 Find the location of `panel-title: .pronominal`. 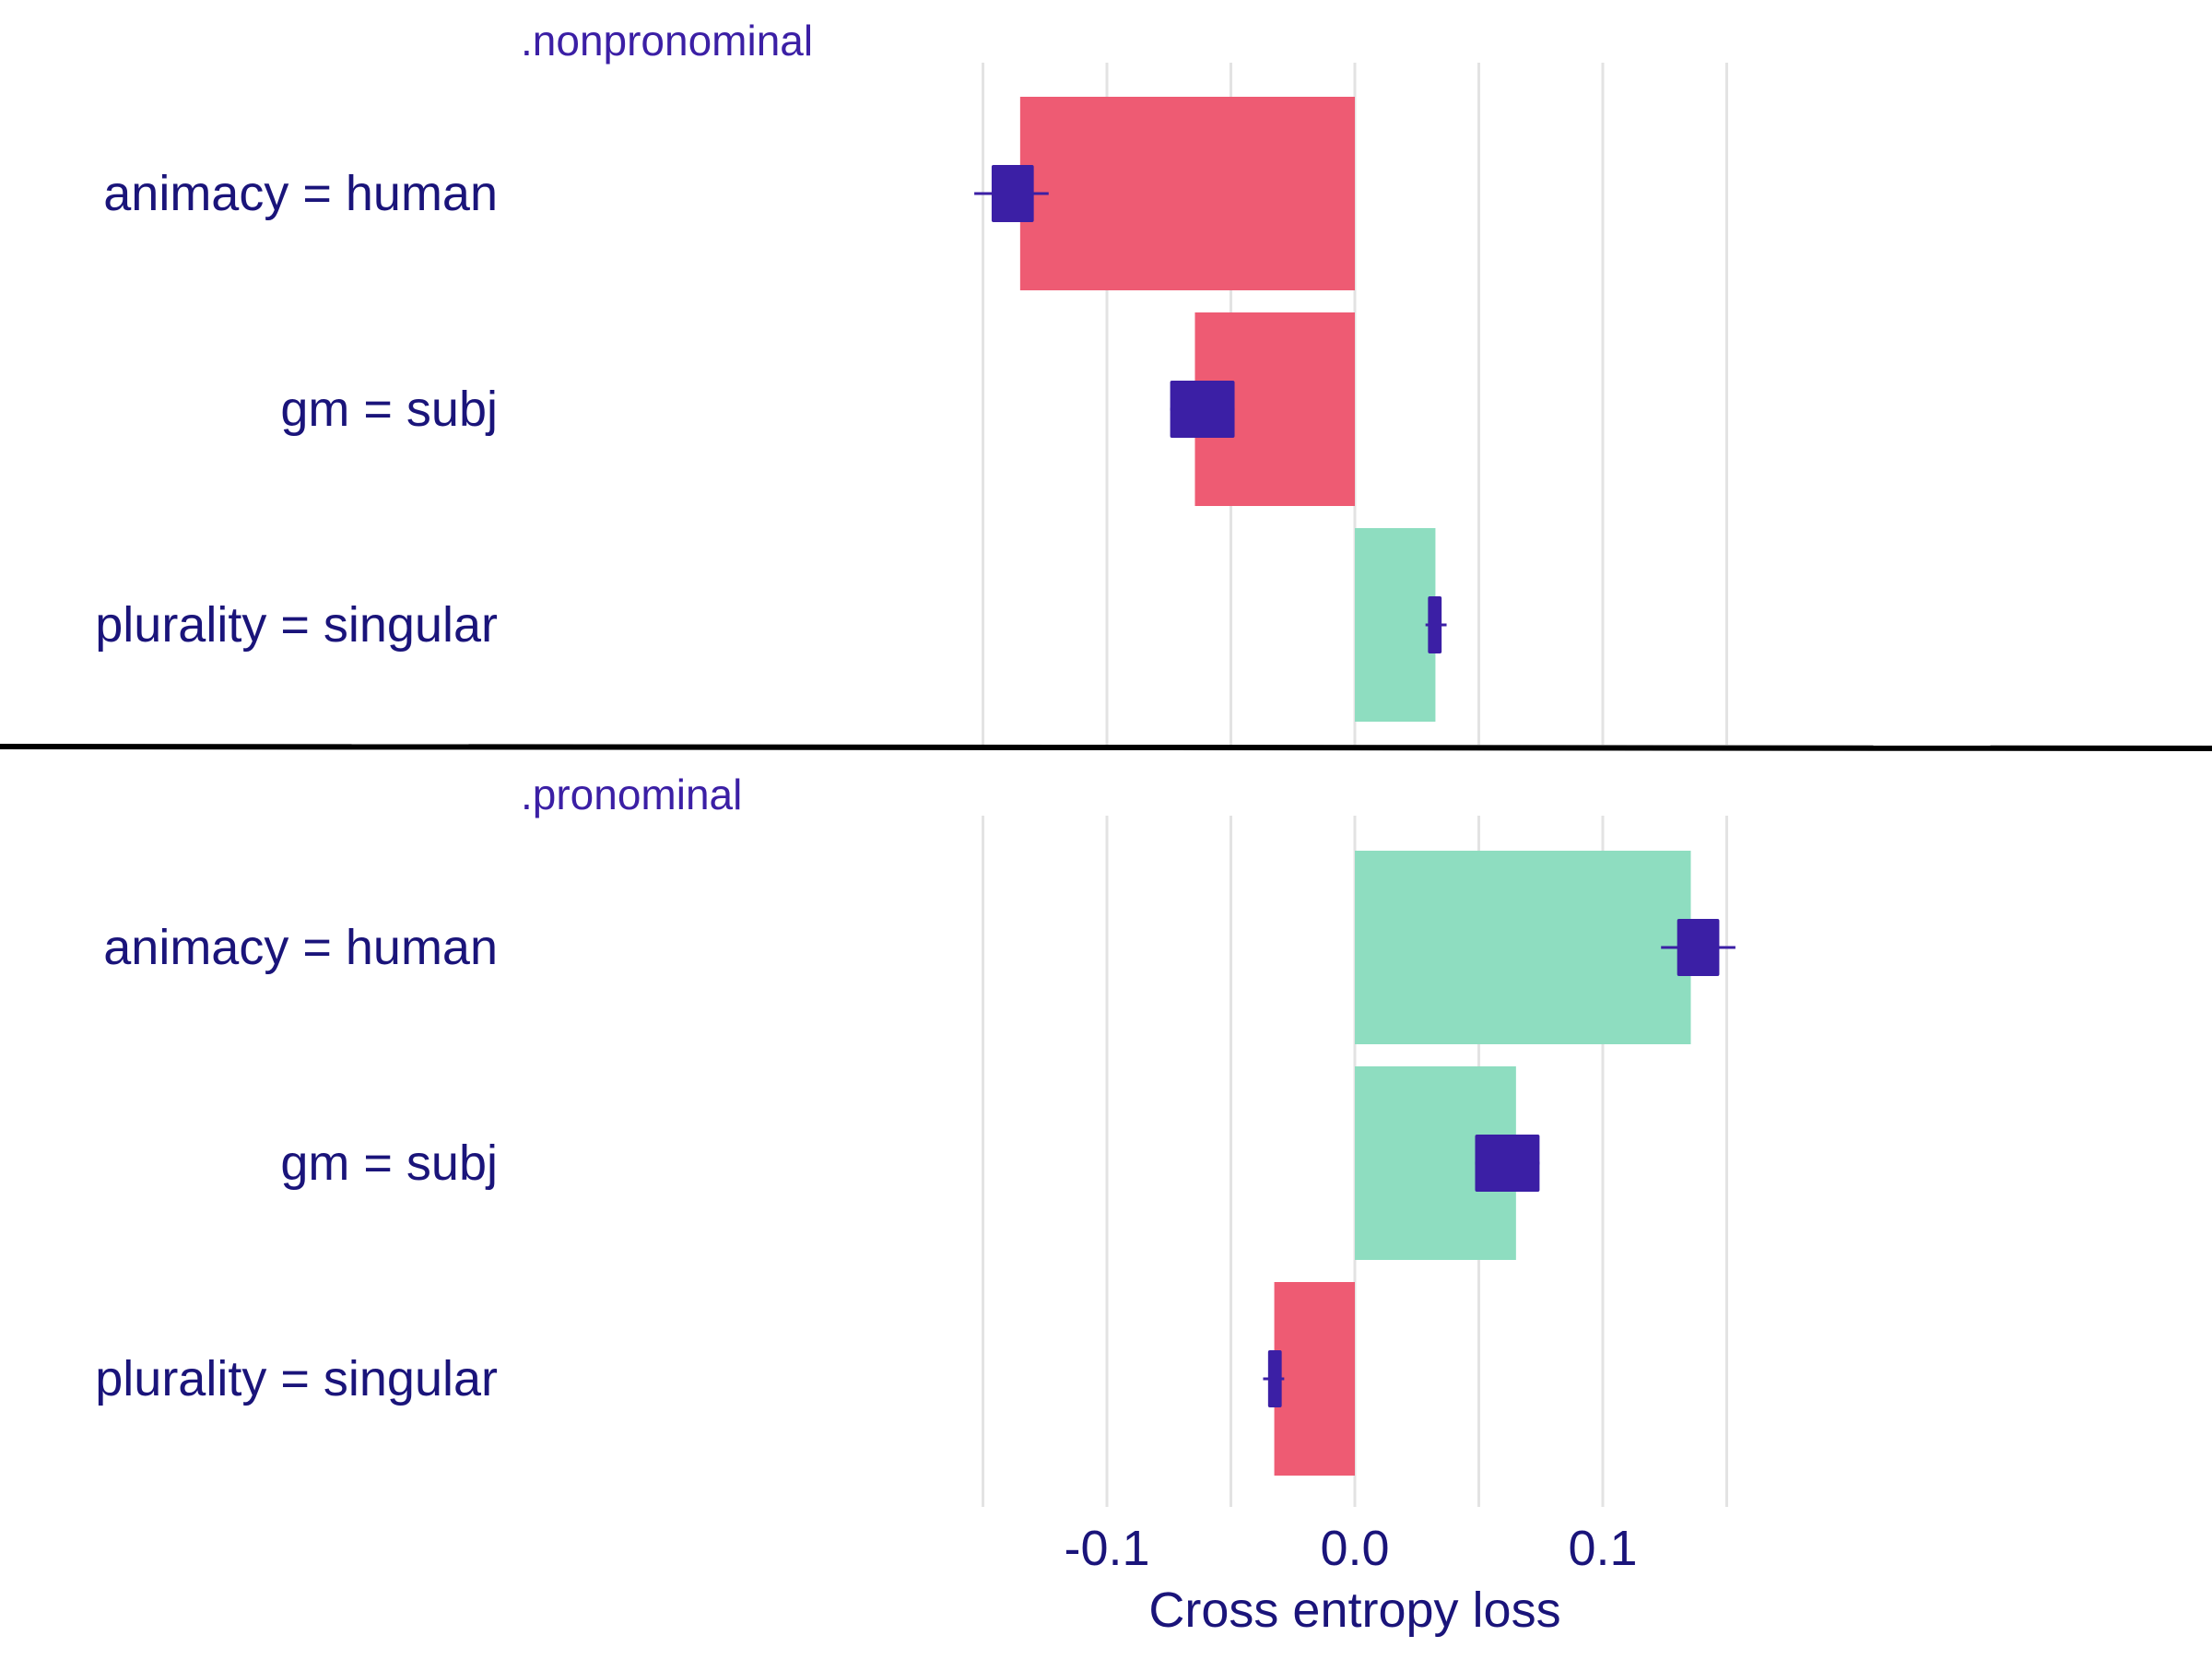

panel-title: .pronominal is located at coordinates (631, 794).